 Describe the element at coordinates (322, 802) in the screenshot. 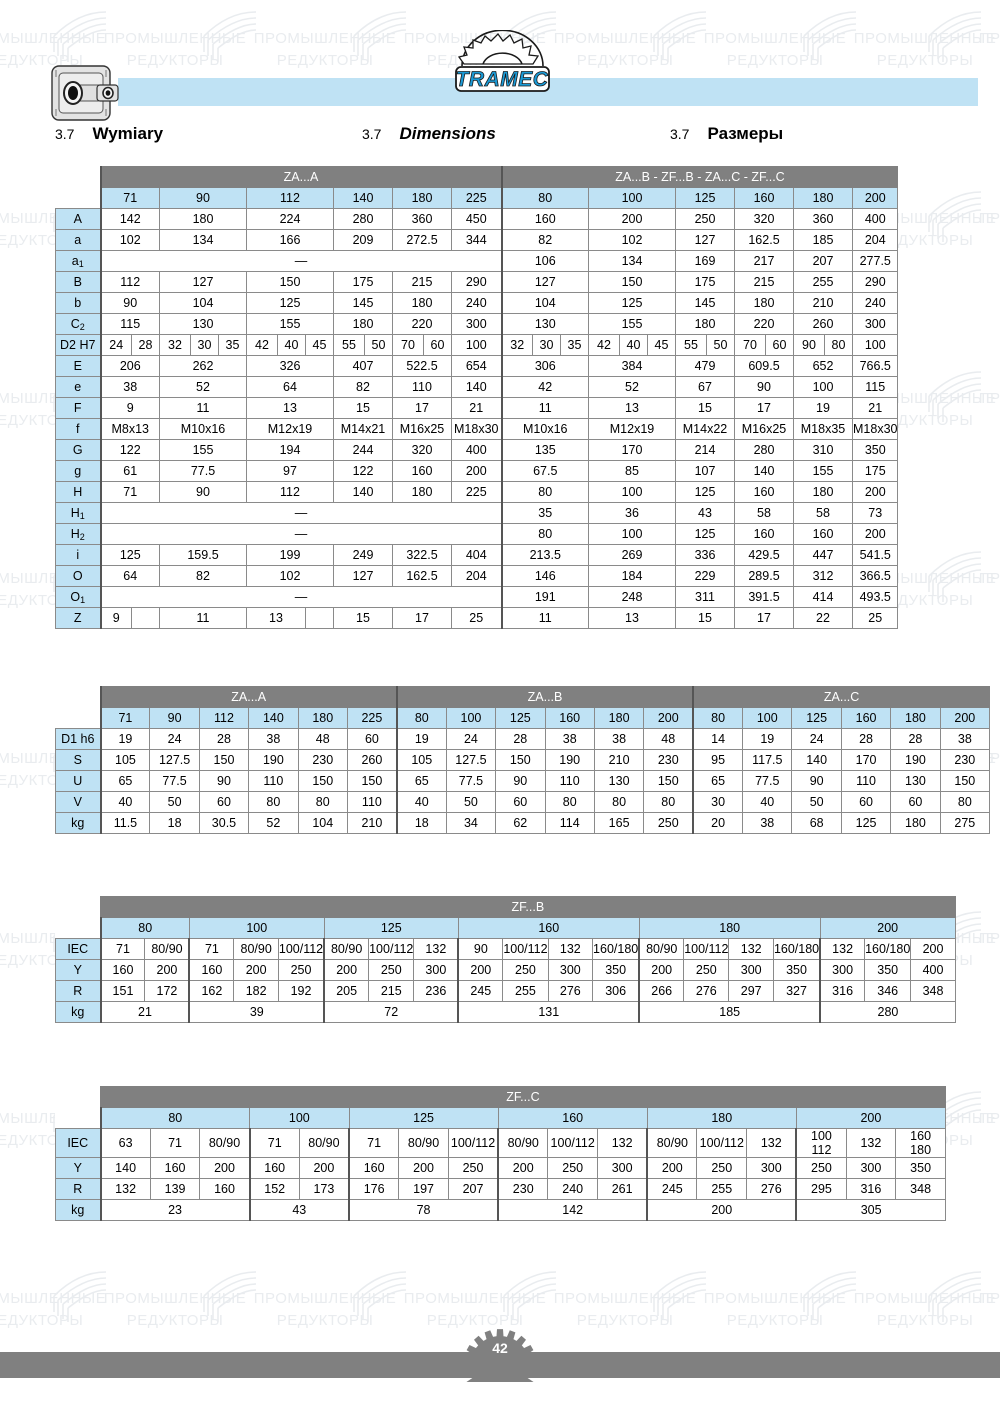

I see `cell: 80` at that location.